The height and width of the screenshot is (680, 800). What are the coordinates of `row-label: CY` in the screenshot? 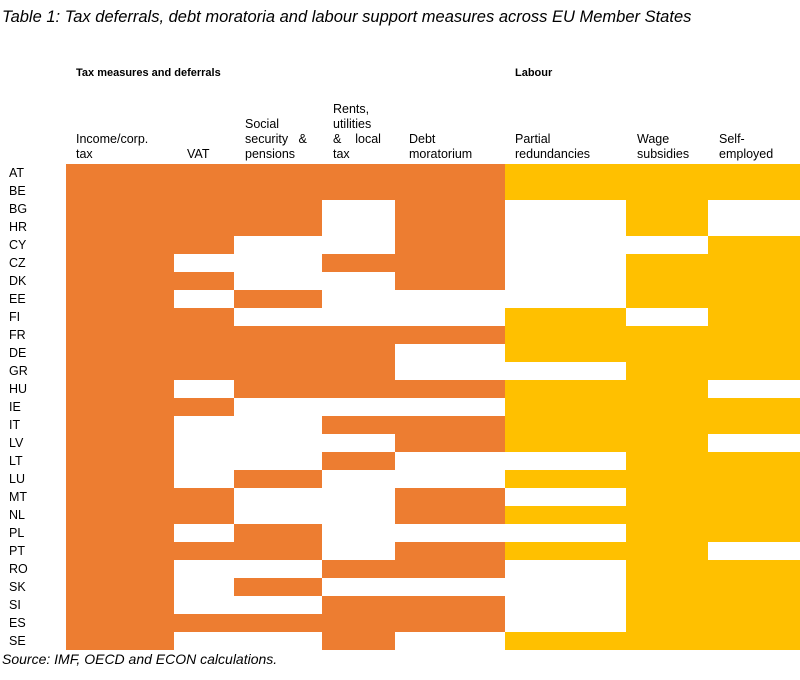 It's located at (18, 245).